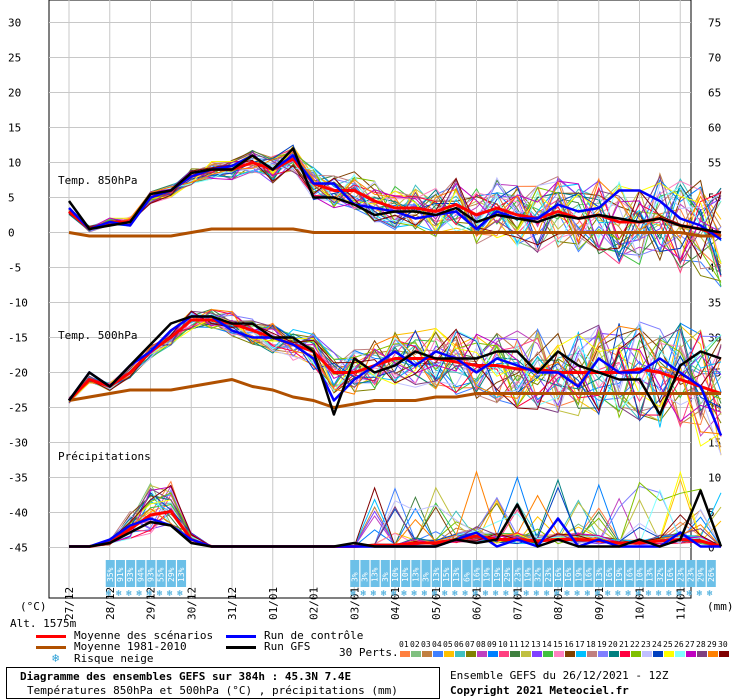  I want to click on left-tick-label: 5, so click(11, 198).